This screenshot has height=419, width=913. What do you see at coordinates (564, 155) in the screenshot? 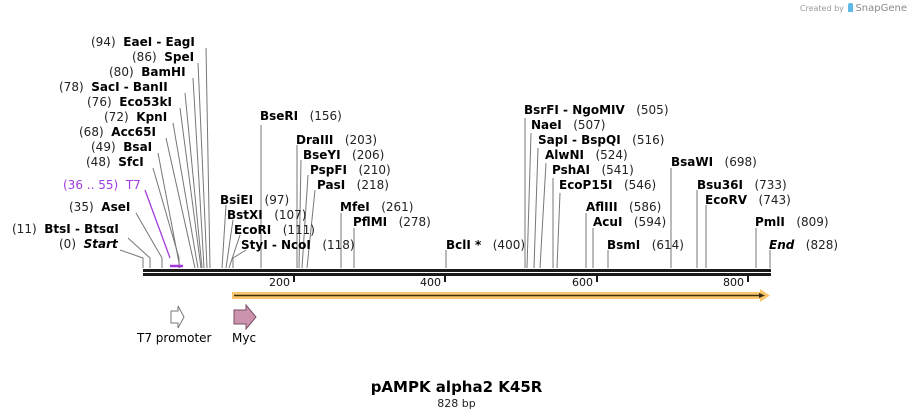
I see `site-name: AlwNI` at bounding box center [564, 155].